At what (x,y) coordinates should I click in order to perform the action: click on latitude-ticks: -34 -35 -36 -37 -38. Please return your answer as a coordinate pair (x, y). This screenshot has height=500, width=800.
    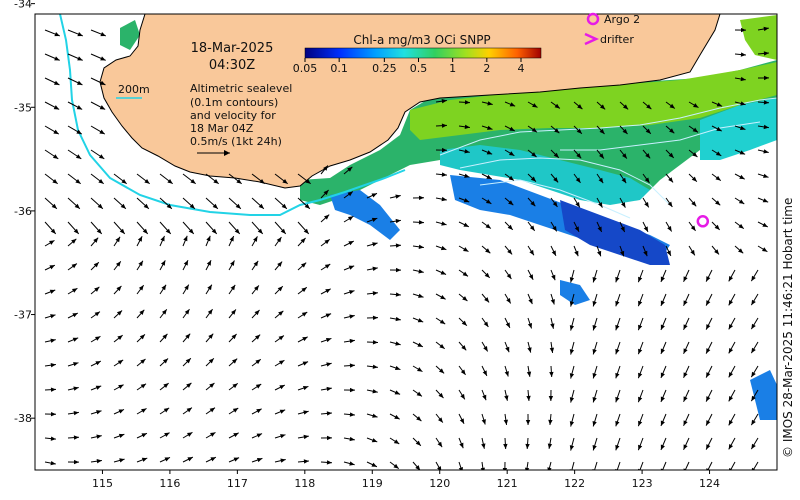
    Looking at the image, I should click on (24, 212).